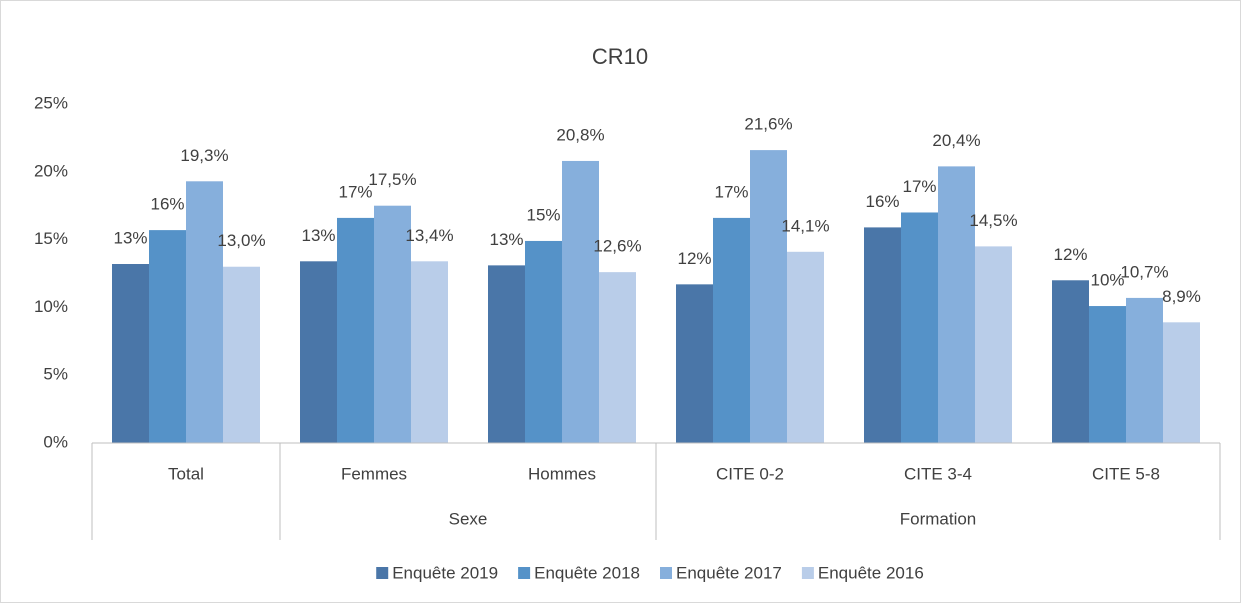 This screenshot has height=603, width=1241. What do you see at coordinates (993, 220) in the screenshot?
I see `data-label: 14,5%` at bounding box center [993, 220].